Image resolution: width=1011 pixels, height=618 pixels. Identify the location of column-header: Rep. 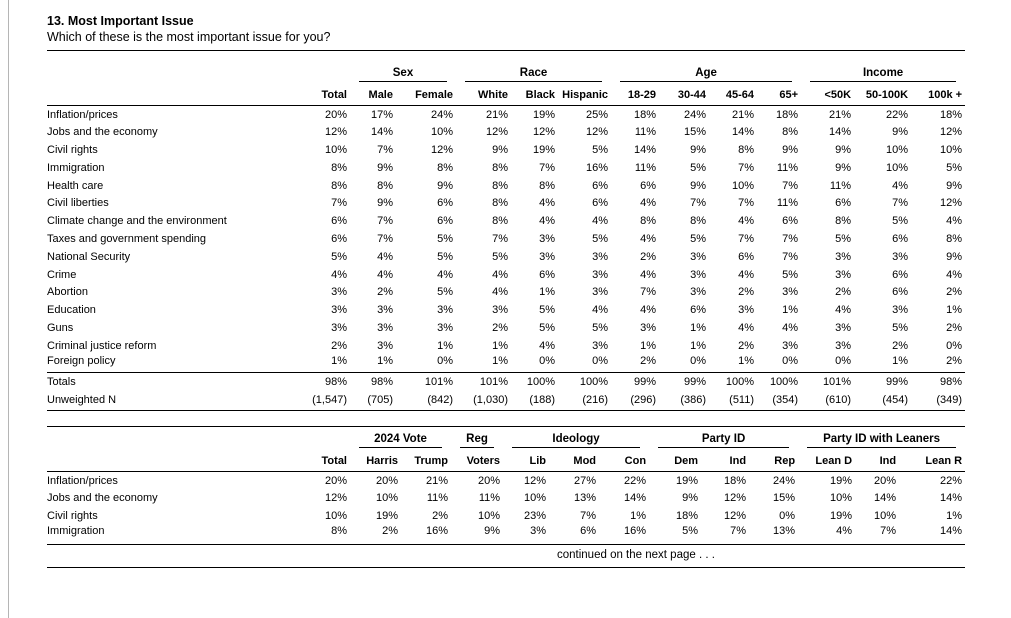
(774, 460).